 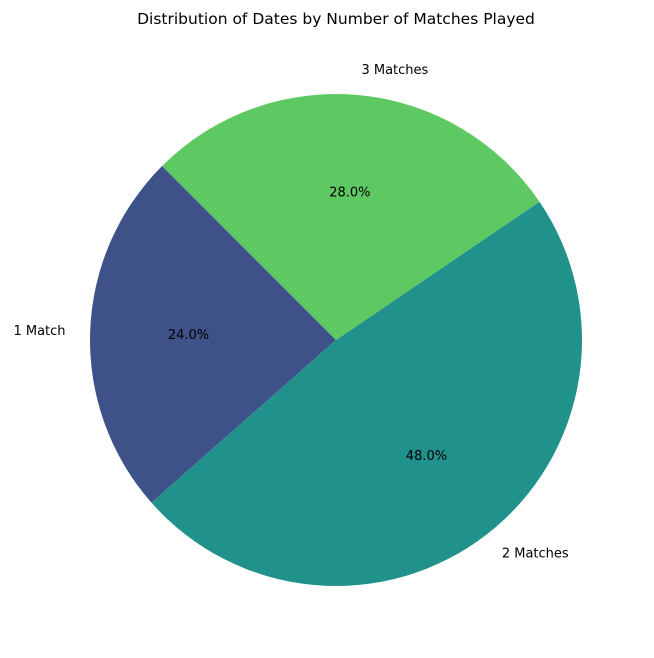 What do you see at coordinates (426, 456) in the screenshot?
I see `slice-percentage: 48.0%` at bounding box center [426, 456].